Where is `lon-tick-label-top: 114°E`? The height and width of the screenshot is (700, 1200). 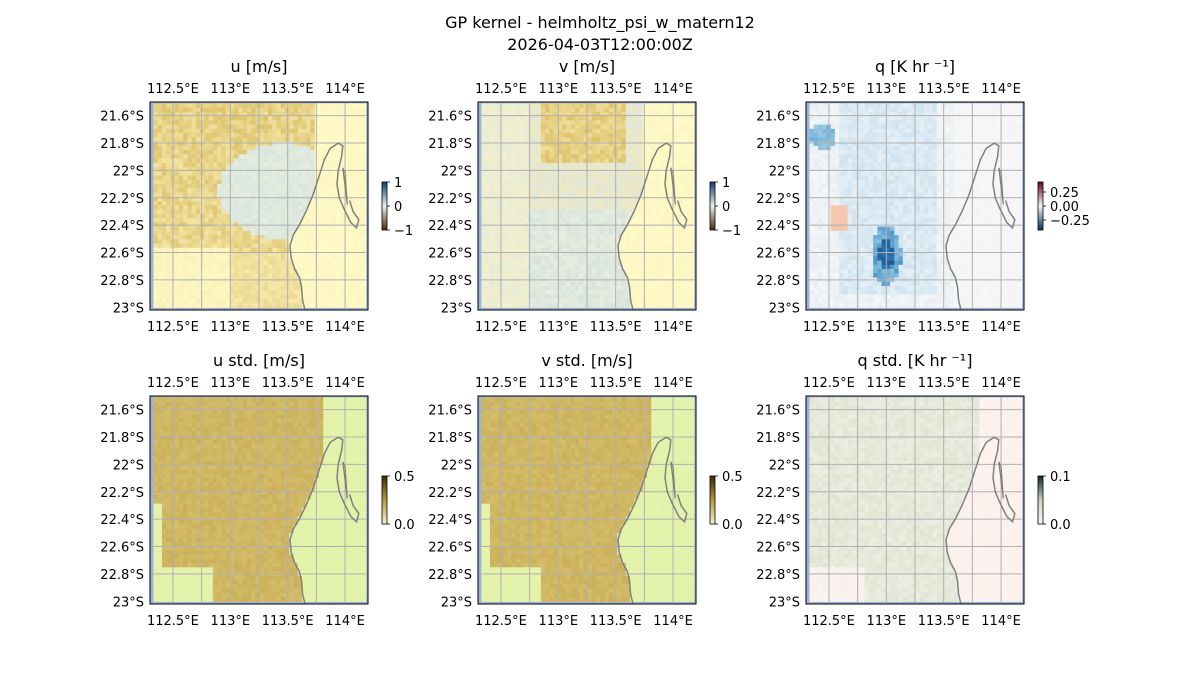
lon-tick-label-top: 114°E is located at coordinates (673, 89).